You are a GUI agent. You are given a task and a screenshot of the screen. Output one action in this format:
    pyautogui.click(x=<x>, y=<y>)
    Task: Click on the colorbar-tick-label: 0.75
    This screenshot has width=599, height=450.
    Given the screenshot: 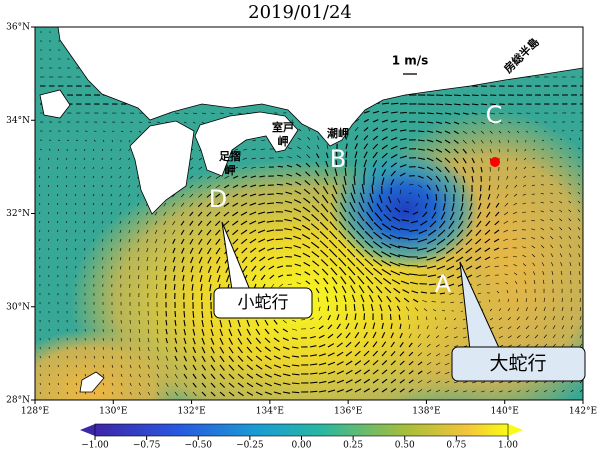 What is the action you would take?
    pyautogui.click(x=456, y=445)
    